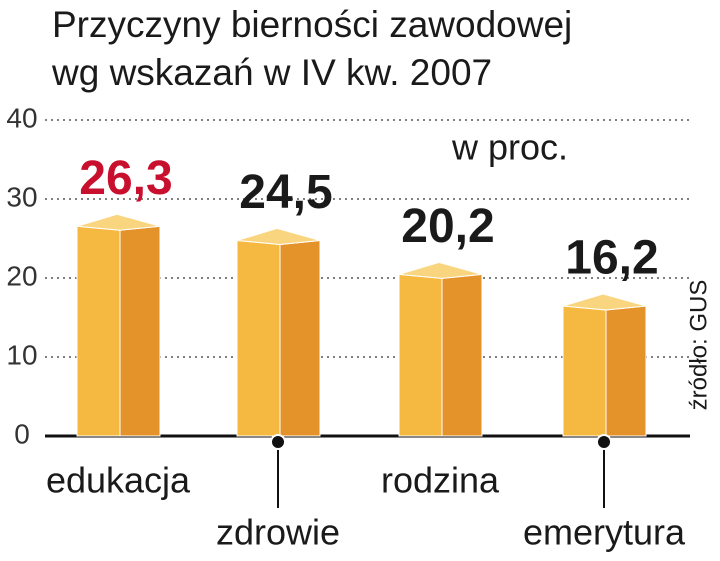 This screenshot has width=720, height=561. I want to click on y-tick-label: 0, so click(22, 433).